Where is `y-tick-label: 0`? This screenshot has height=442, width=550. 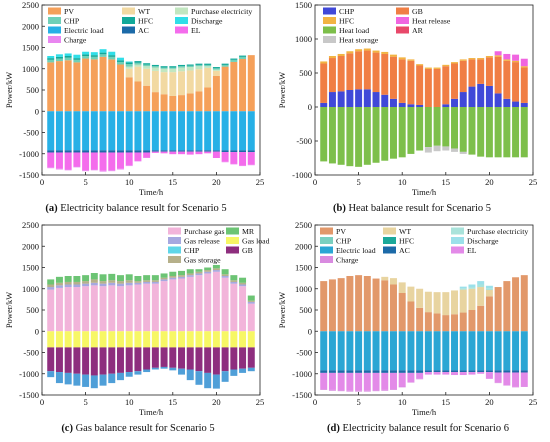 y-tick-label: 0 is located at coordinates (37, 331).